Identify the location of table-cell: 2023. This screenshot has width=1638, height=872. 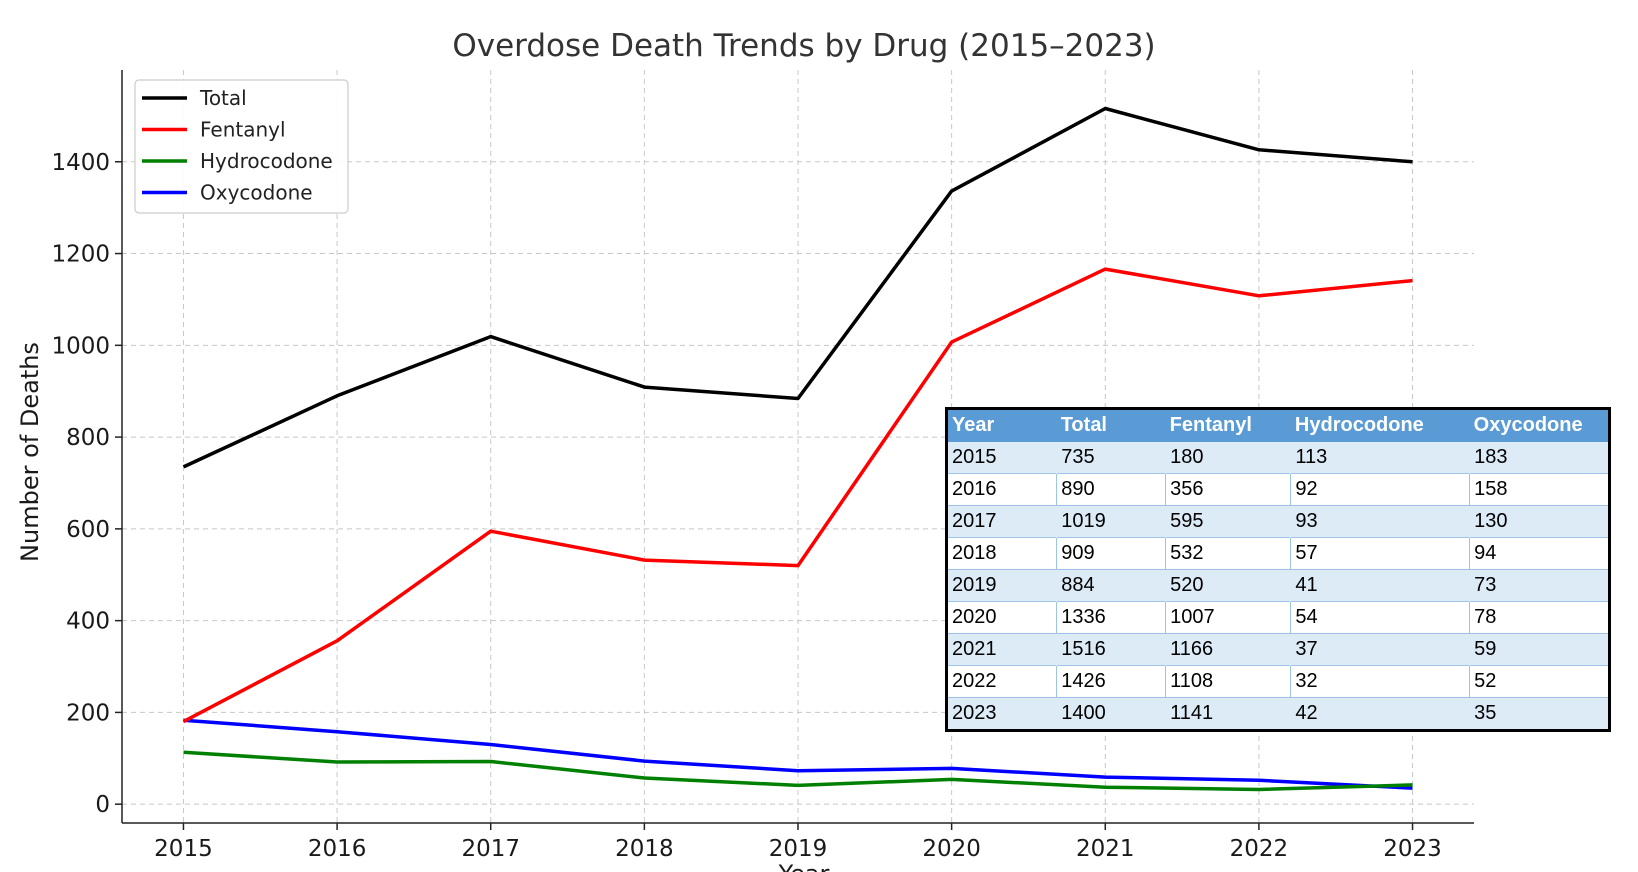
(1002, 714).